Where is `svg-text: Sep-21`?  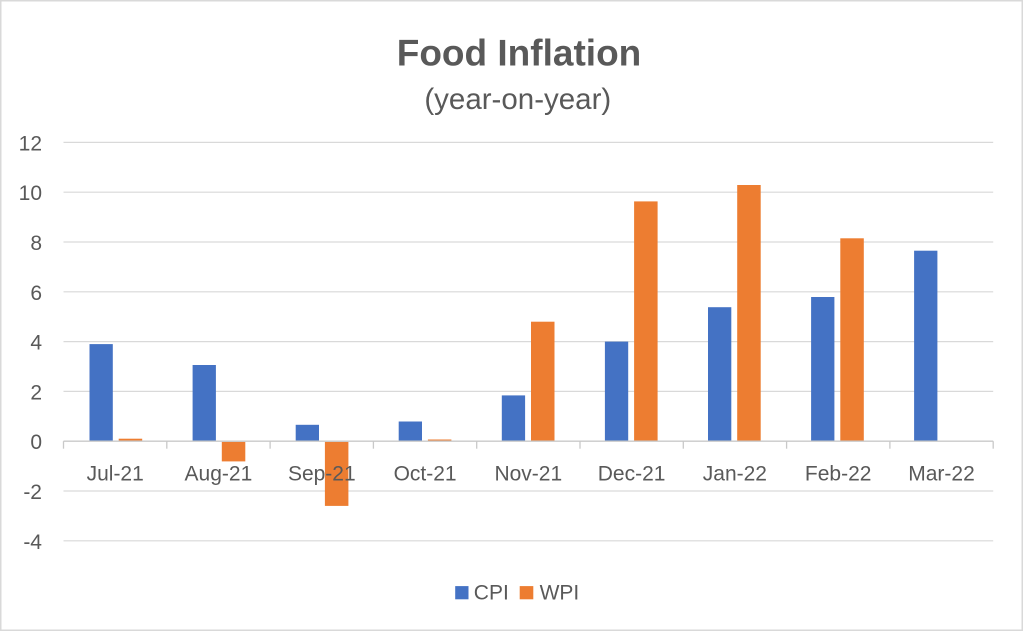
svg-text: Sep-21 is located at coordinates (322, 473).